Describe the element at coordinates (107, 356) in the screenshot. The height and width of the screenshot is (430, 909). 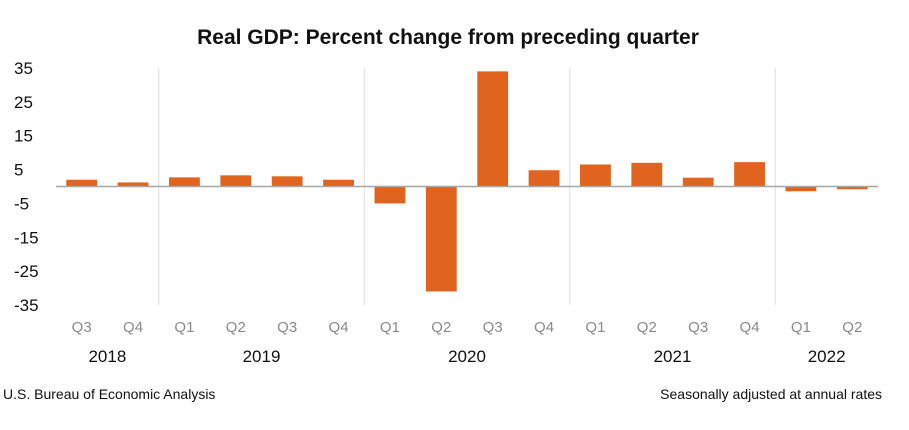
I see `year-label: 2018` at that location.